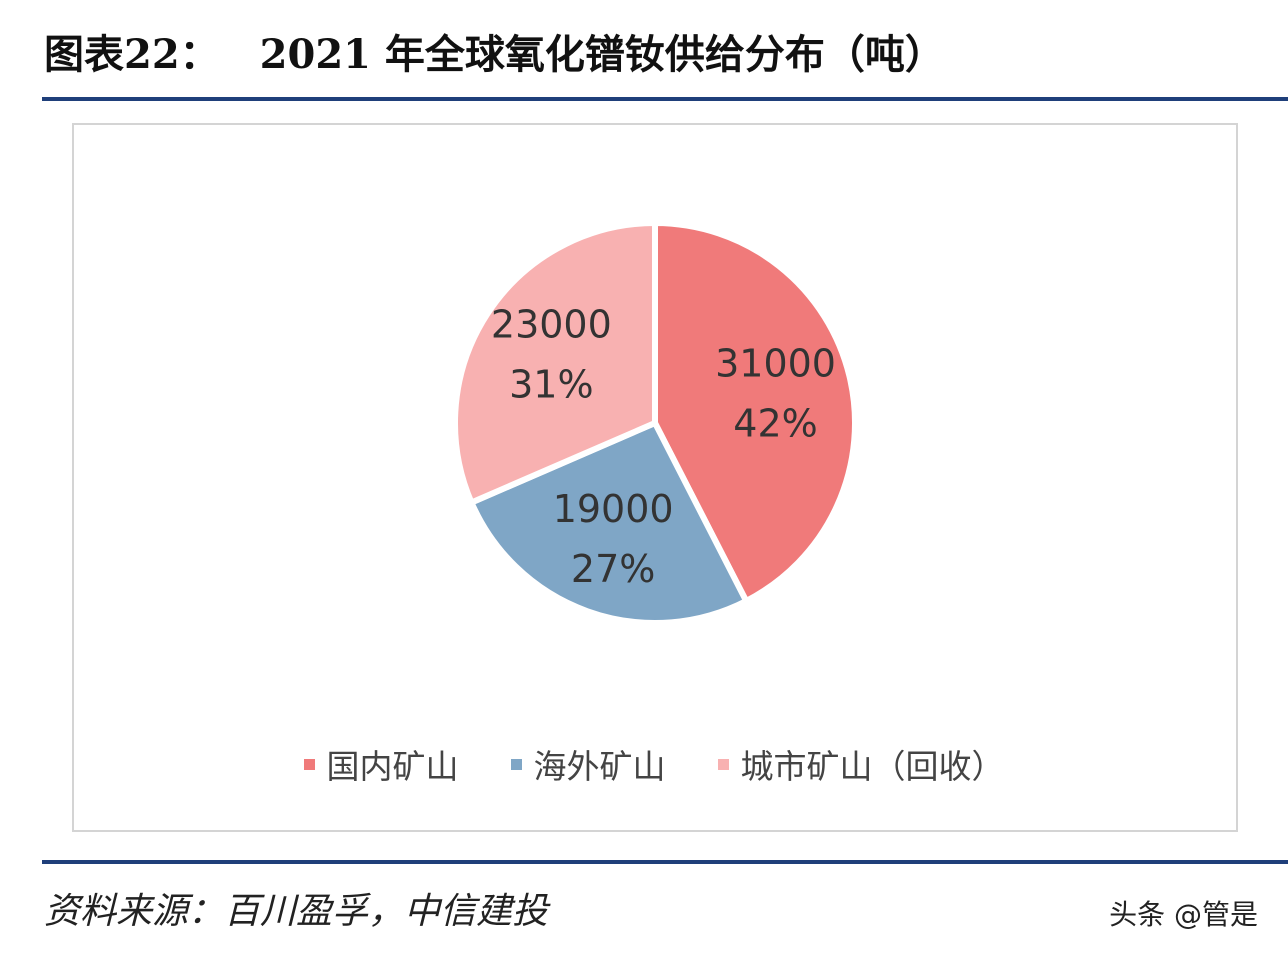 The height and width of the screenshot is (956, 1288). I want to click on value-label: 31000, so click(775, 363).